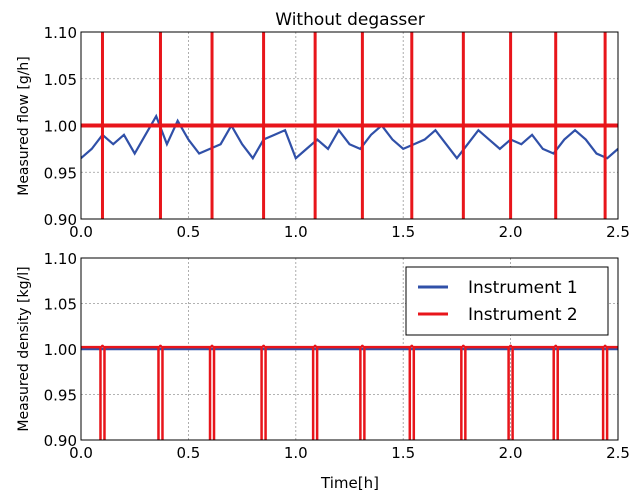 The height and width of the screenshot is (495, 640). What do you see at coordinates (349, 137) in the screenshot?
I see `series-instrument-1-line` at bounding box center [349, 137].